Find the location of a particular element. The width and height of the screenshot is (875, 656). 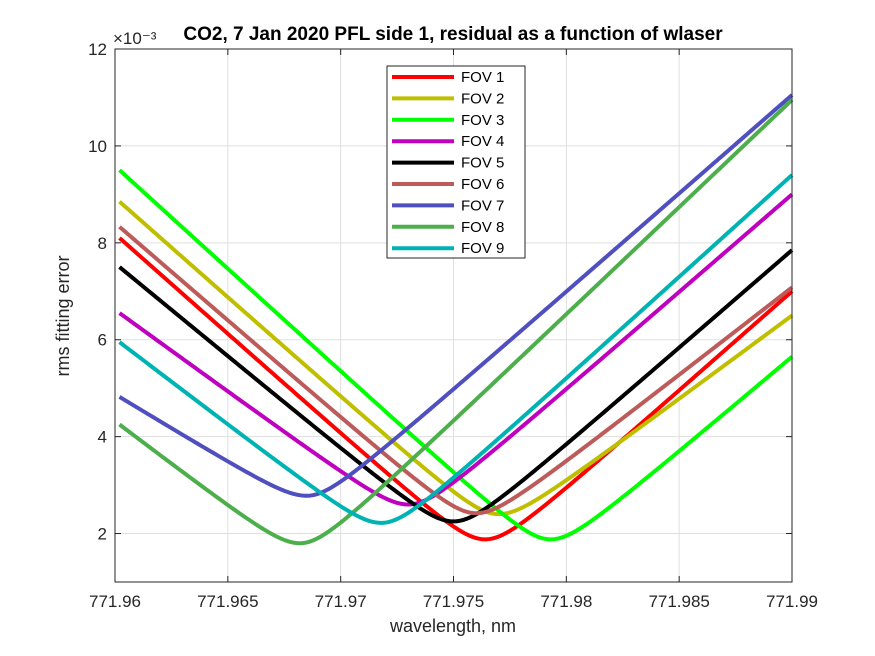

x-tick-label: 771.98 is located at coordinates (566, 601).